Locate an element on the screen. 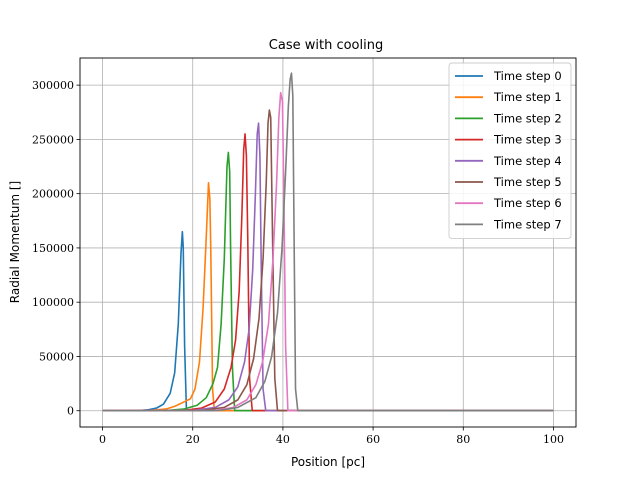 The image size is (640, 480). x-tick-label: 100 is located at coordinates (553, 439).